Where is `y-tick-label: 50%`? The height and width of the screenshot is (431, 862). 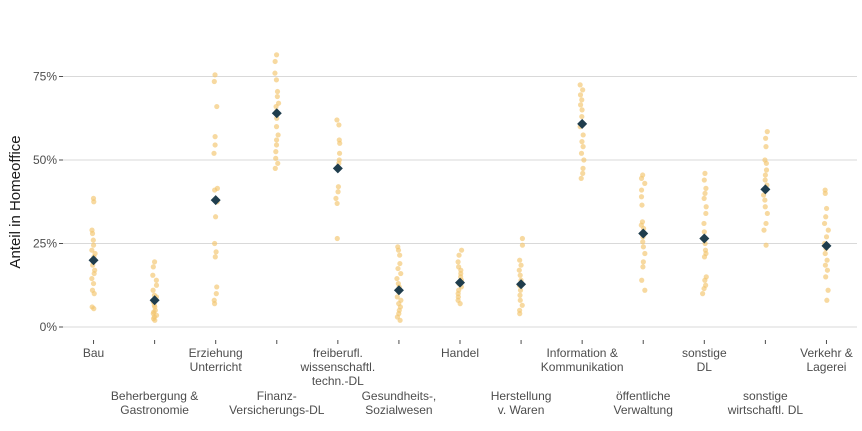
y-tick-label: 50% is located at coordinates (45, 160).